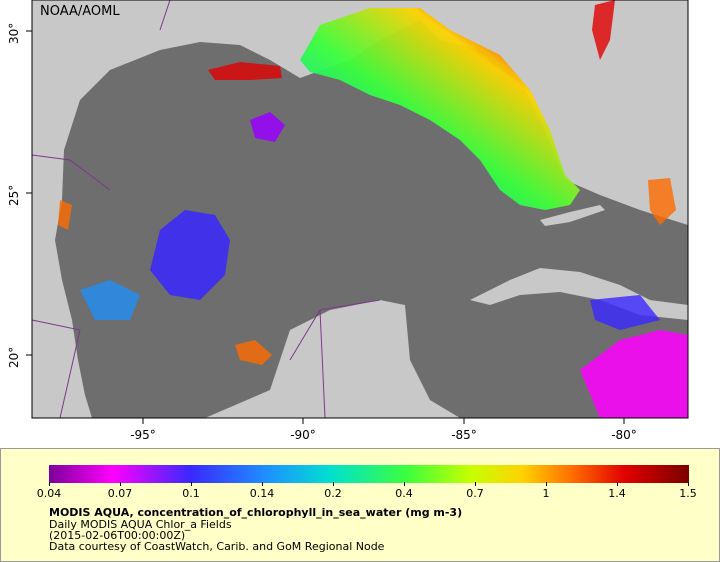  What do you see at coordinates (688, 493) in the screenshot?
I see `colorbar-tick-label: 1.5` at bounding box center [688, 493].